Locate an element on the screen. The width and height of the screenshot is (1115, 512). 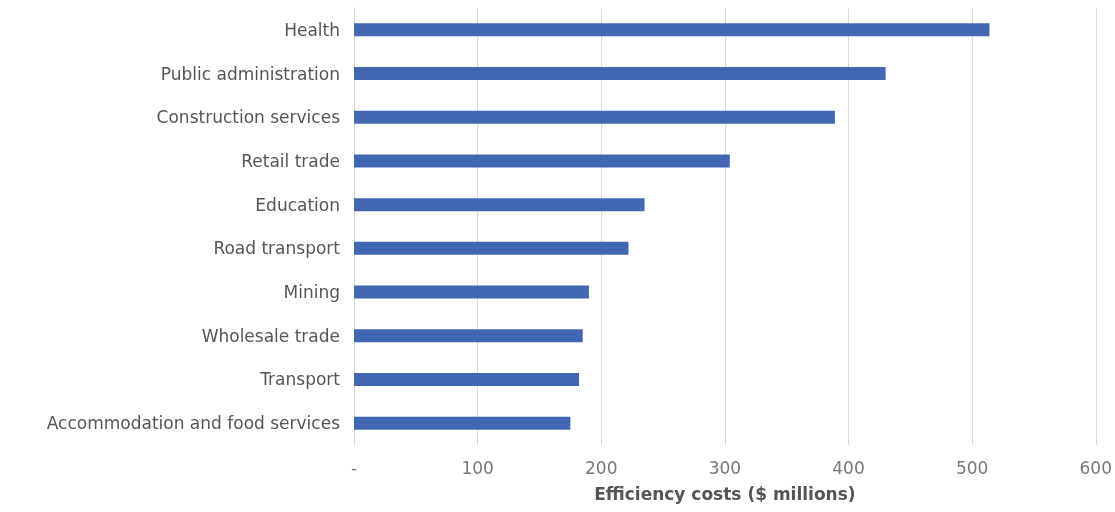
y-tick-label: Public administration is located at coordinates (250, 73).